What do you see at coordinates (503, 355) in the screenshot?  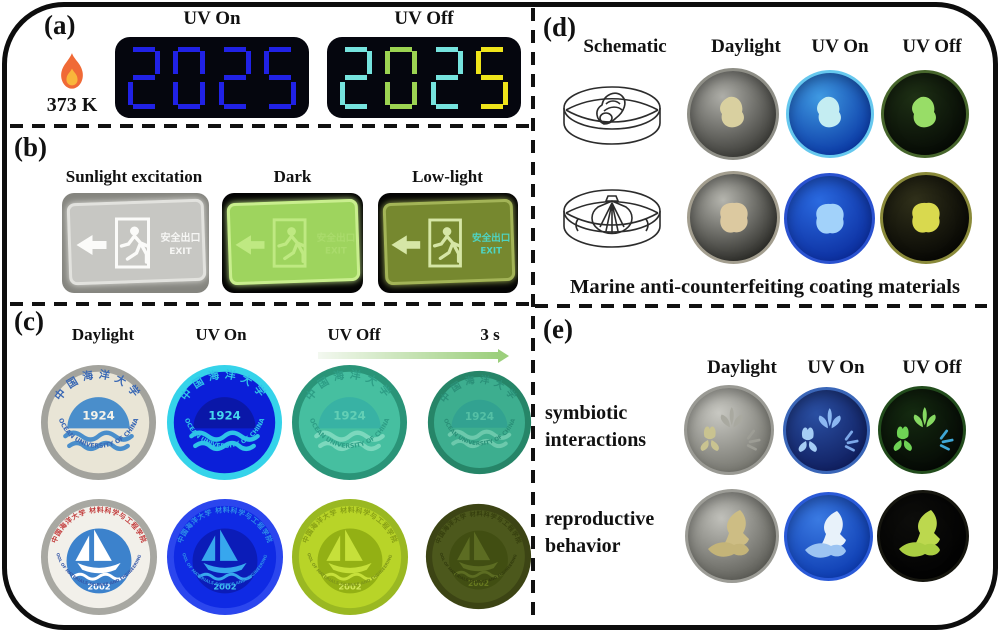 I see `time-arrow-head-icon` at bounding box center [503, 355].